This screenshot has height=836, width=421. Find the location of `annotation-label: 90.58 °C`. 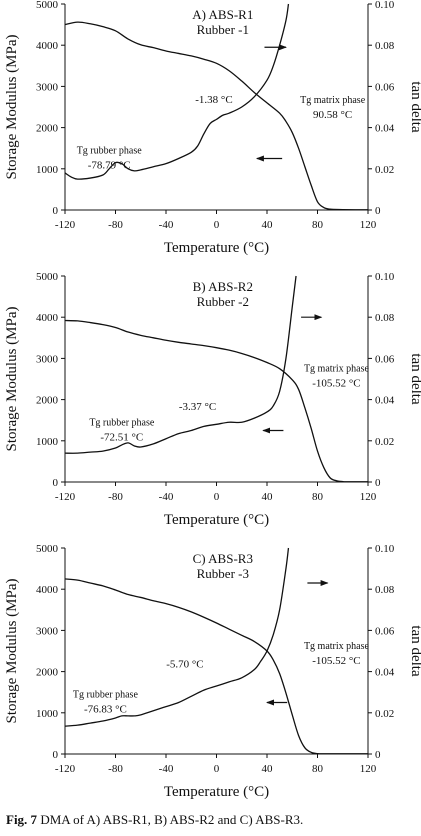

annotation-label: 90.58 °C is located at coordinates (332, 115).